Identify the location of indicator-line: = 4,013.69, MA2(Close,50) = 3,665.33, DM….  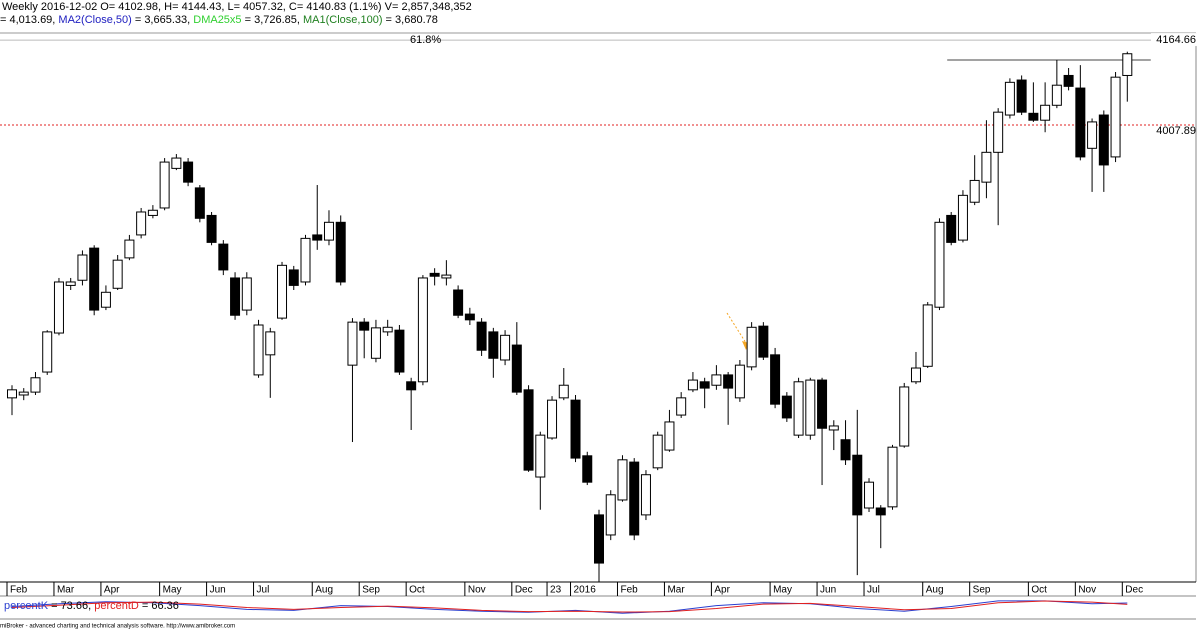
(219, 20).